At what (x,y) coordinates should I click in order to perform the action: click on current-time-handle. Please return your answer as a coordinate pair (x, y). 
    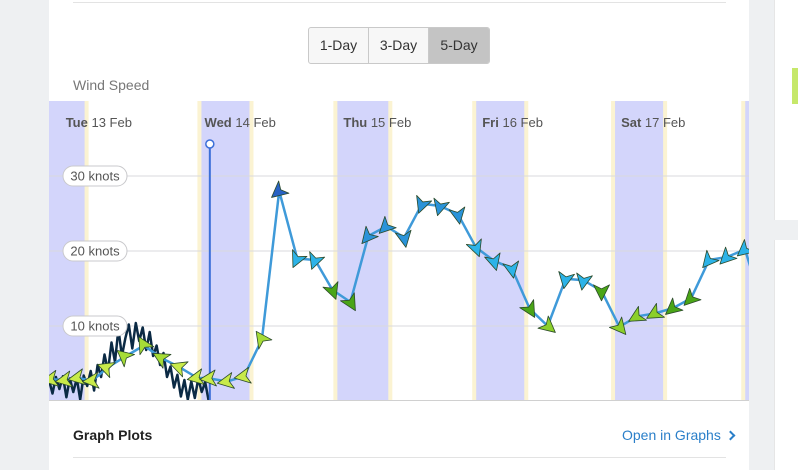
    Looking at the image, I should click on (210, 144).